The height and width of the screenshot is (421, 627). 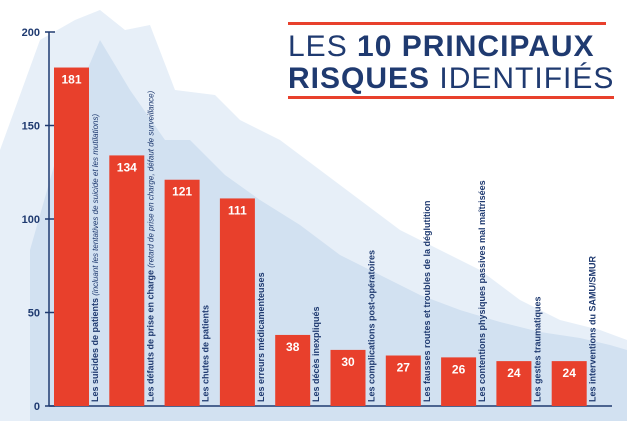 I want to click on category-label-main: Les interventions du SAMU/SMUR, so click(x=593, y=328).